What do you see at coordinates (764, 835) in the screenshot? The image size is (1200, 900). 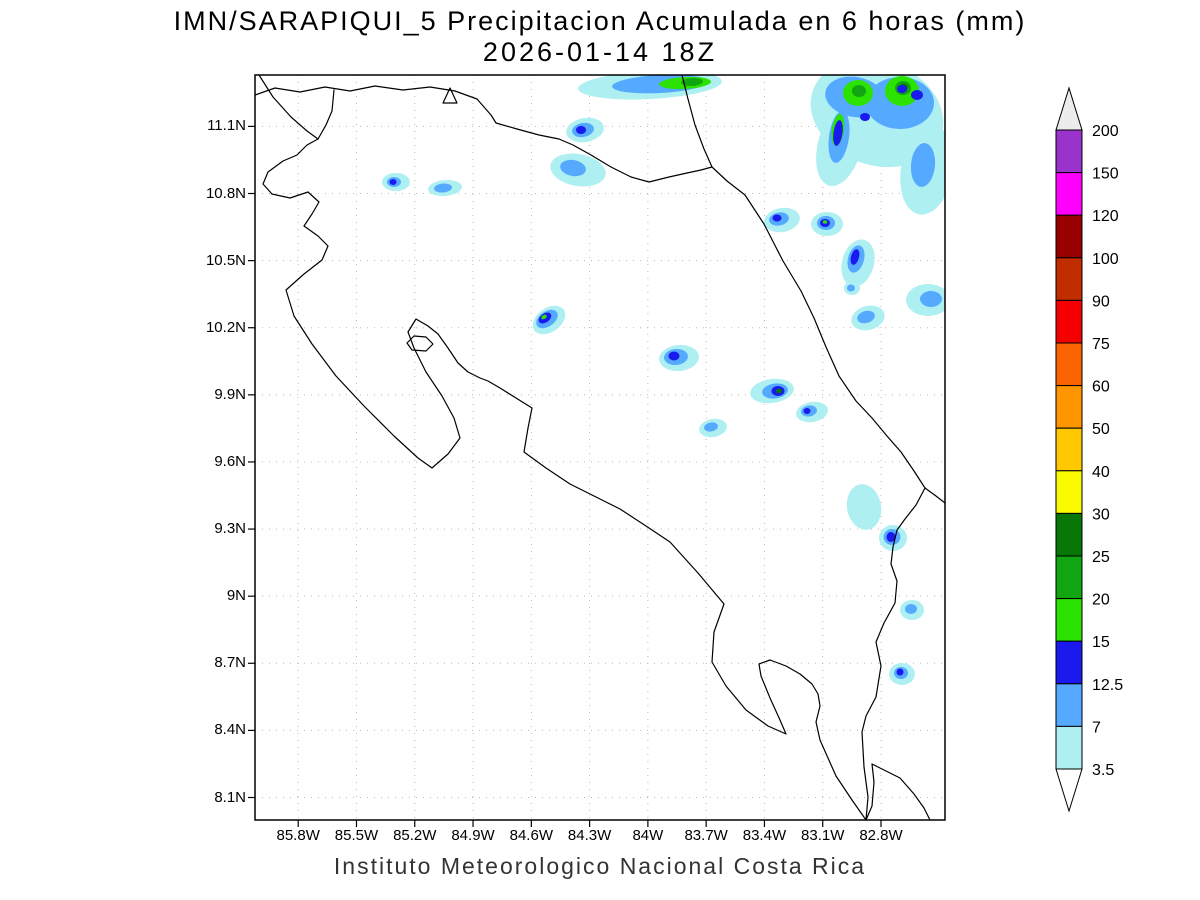 I see `lon-tick-label: 83.4W` at bounding box center [764, 835].